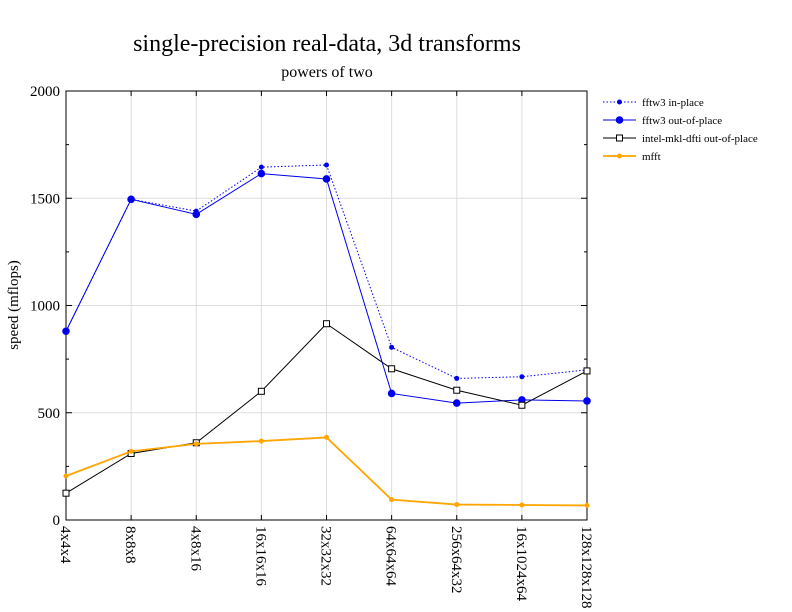  Describe the element at coordinates (456, 560) in the screenshot. I see `x-tick-label: 256x64x32` at that location.